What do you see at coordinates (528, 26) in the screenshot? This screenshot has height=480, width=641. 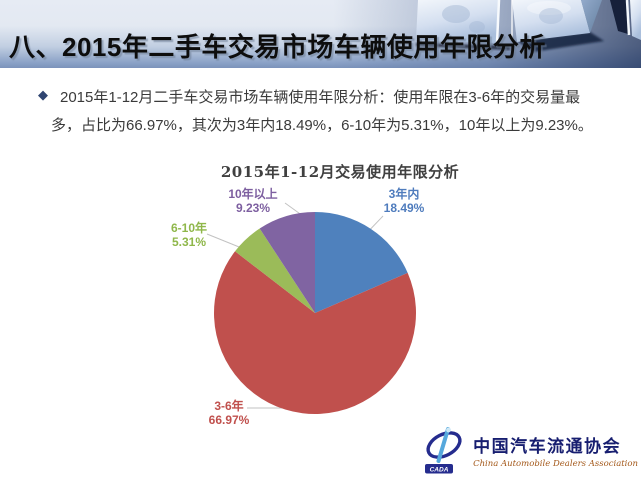 I see `cubes-decoration-graphic` at bounding box center [528, 26].